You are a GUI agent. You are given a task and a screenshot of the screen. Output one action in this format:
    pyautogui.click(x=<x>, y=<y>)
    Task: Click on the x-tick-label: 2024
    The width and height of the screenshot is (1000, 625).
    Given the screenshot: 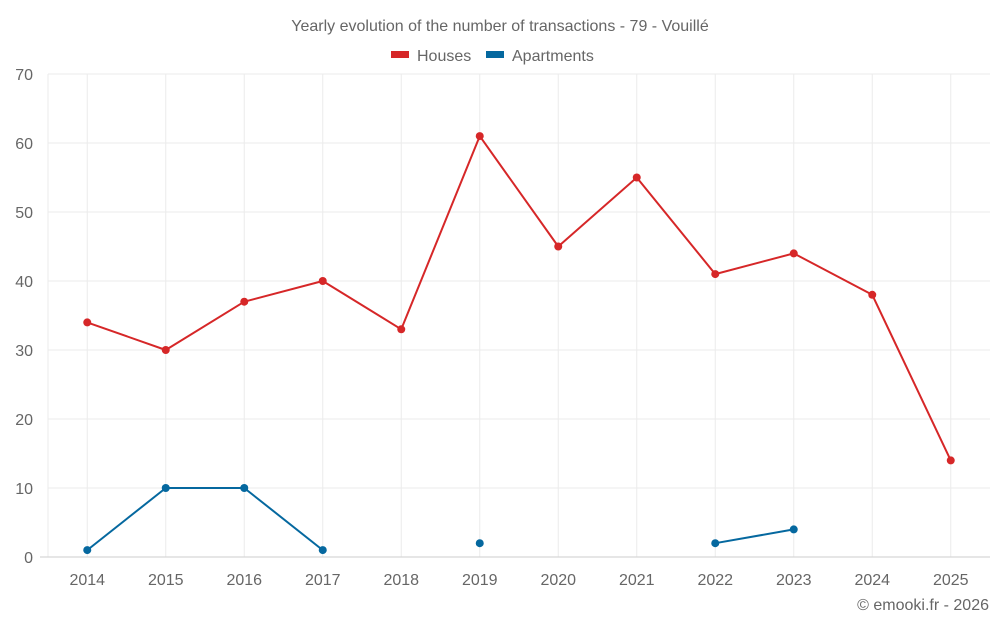 What is the action you would take?
    pyautogui.click(x=872, y=580)
    